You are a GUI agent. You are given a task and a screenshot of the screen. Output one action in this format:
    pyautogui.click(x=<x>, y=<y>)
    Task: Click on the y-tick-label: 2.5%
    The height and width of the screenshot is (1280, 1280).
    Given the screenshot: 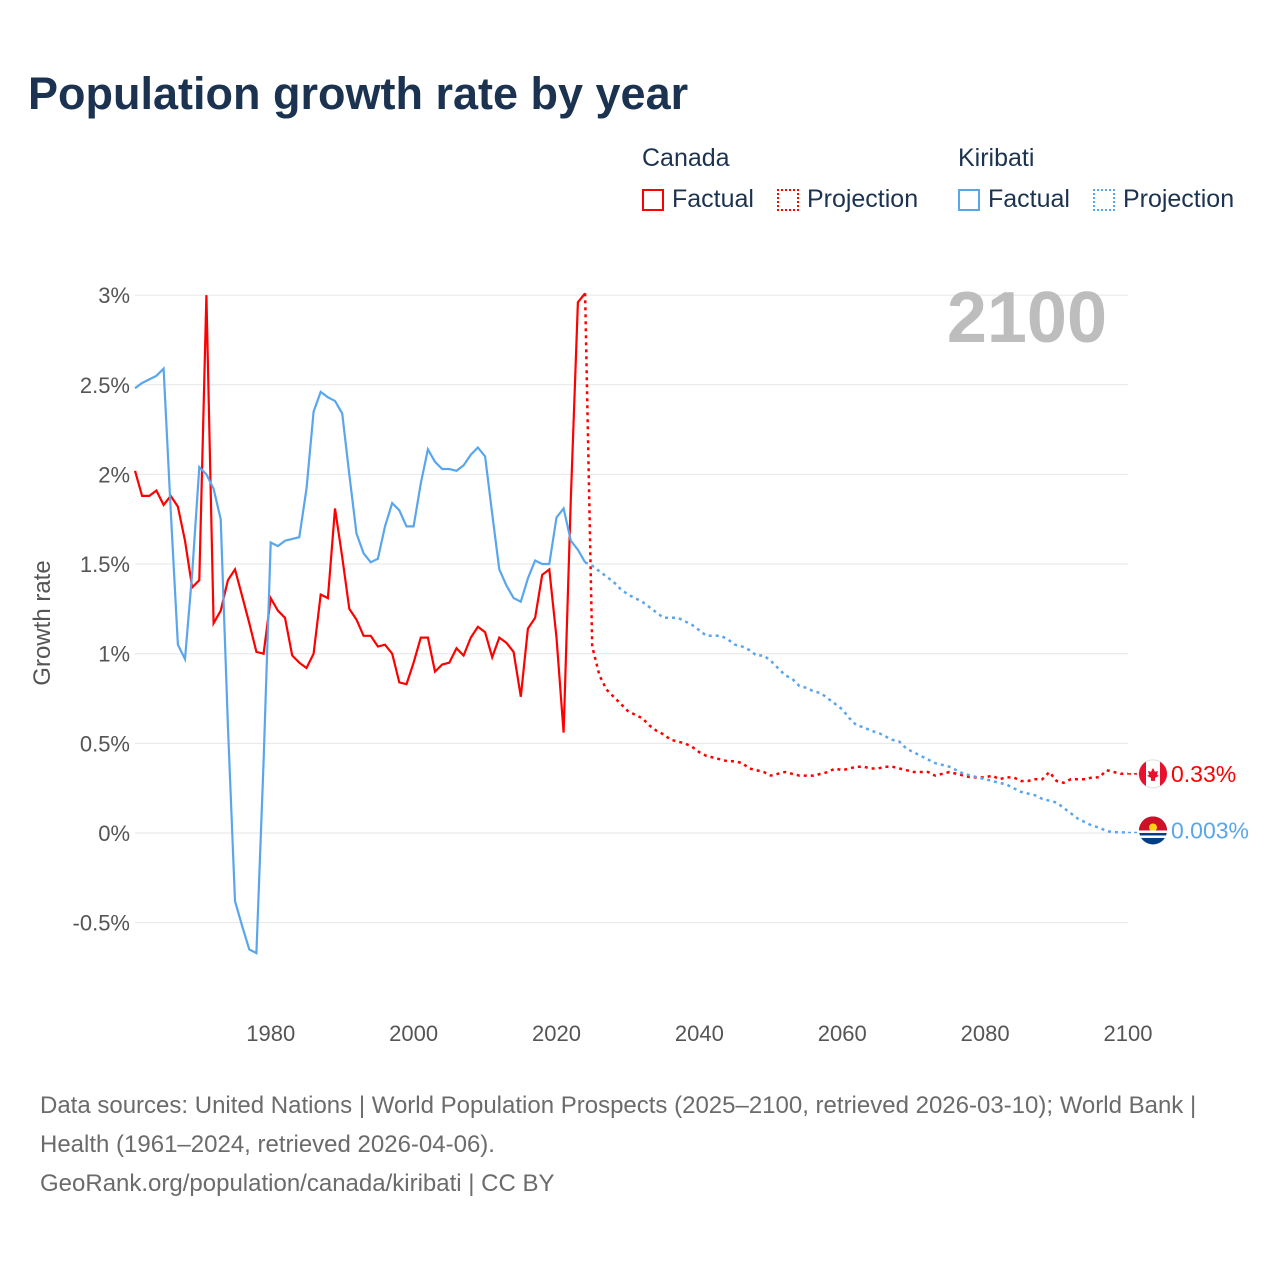 What is the action you would take?
    pyautogui.click(x=105, y=385)
    